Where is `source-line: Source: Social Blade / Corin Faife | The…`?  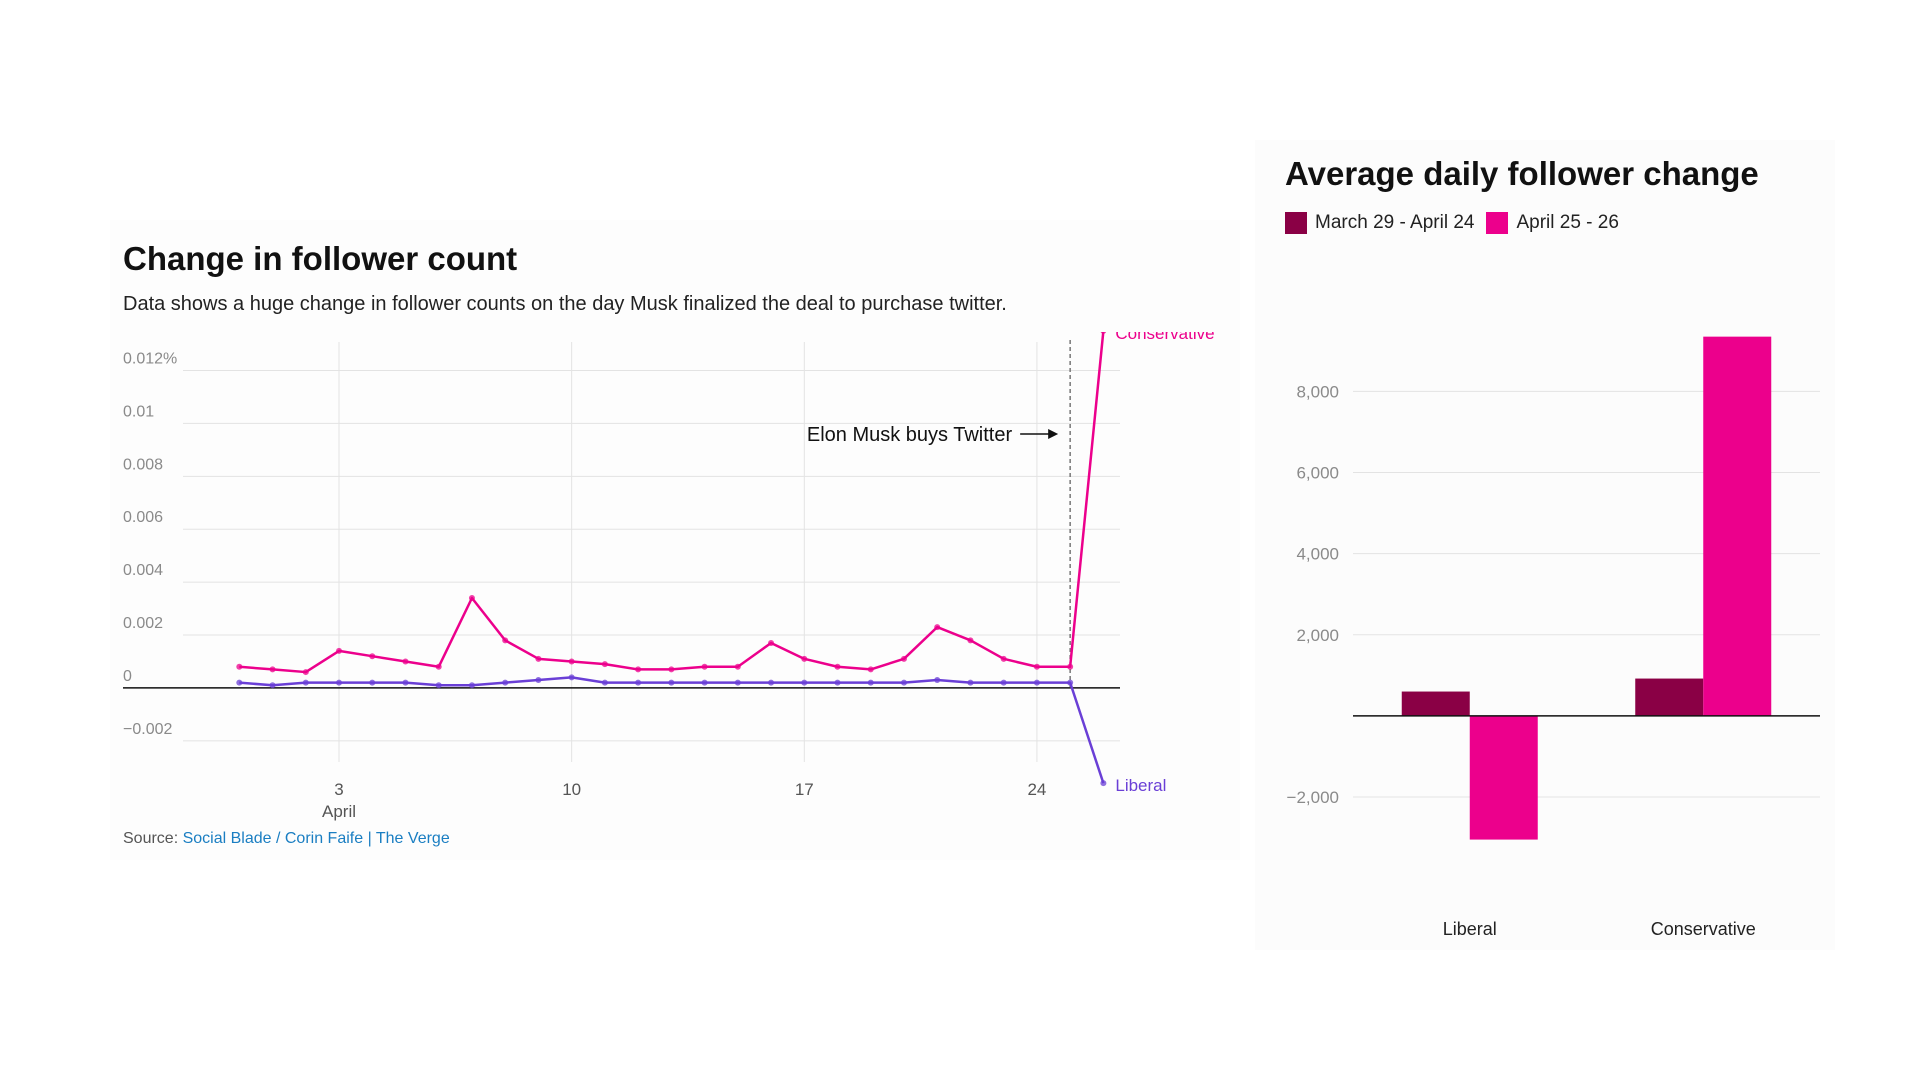
source-line: Source: Social Blade / Corin Faife | The… is located at coordinates (286, 839).